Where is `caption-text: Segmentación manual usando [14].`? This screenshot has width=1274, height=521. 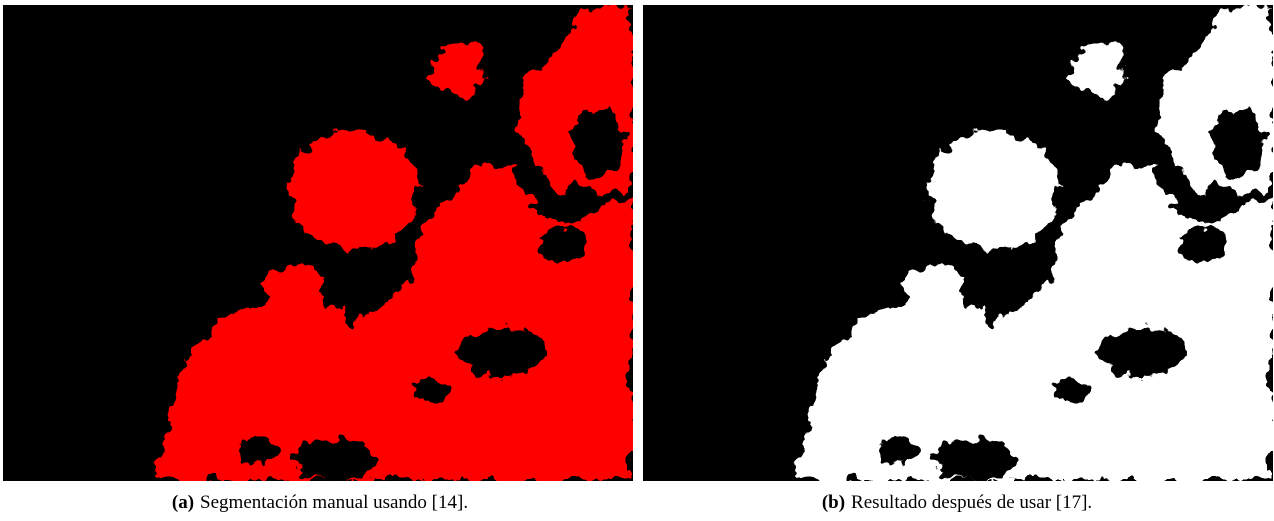
caption-text: Segmentación manual usando [14]. is located at coordinates (334, 502).